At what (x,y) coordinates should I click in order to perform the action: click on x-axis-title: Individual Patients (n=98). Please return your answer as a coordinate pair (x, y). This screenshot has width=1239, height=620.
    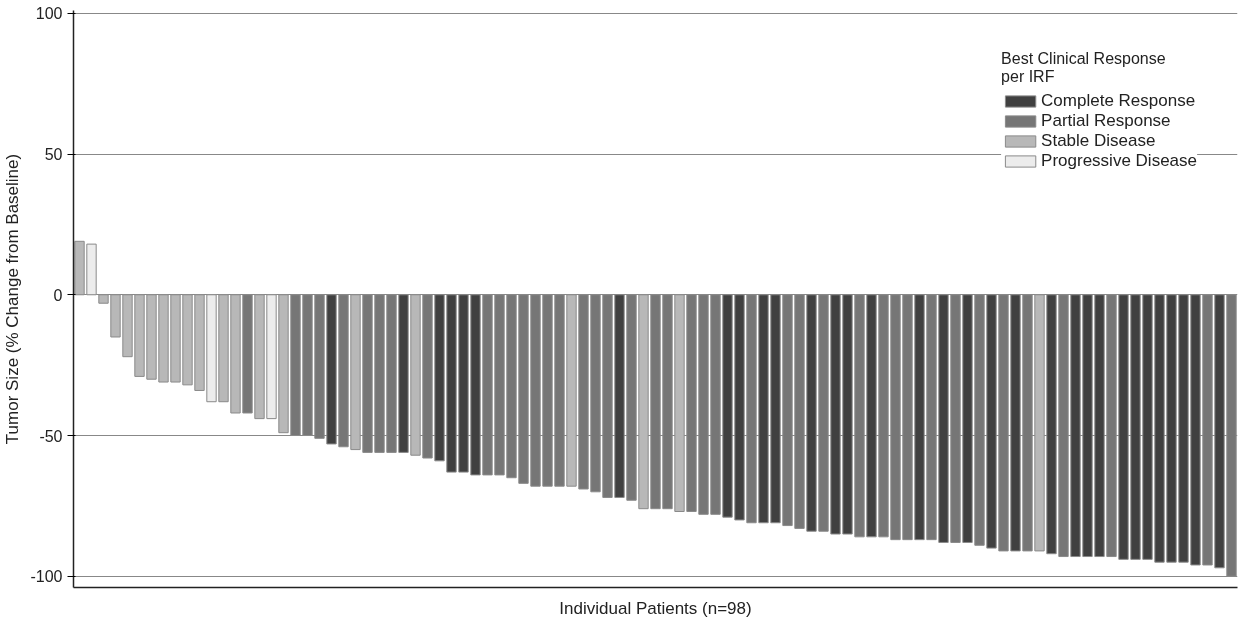
    Looking at the image, I should click on (655, 608).